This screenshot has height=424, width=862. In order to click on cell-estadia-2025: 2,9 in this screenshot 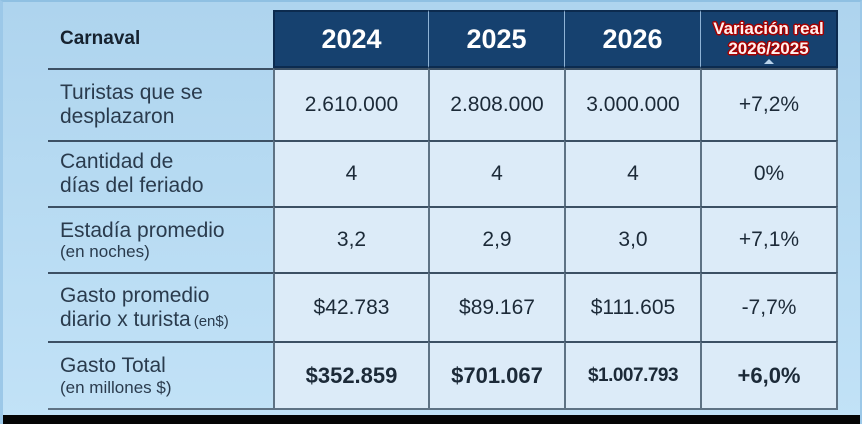, I will do `click(496, 239)`.